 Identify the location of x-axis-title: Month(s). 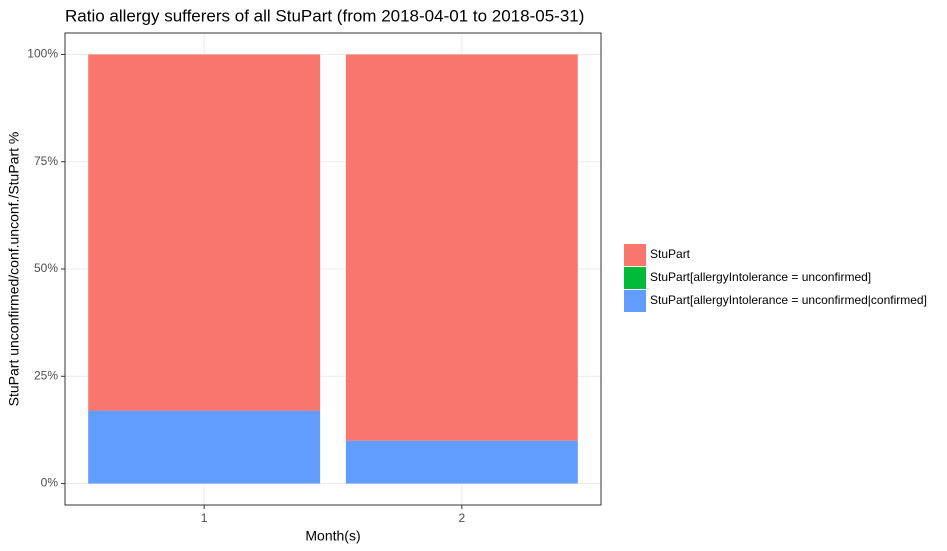
(332, 536).